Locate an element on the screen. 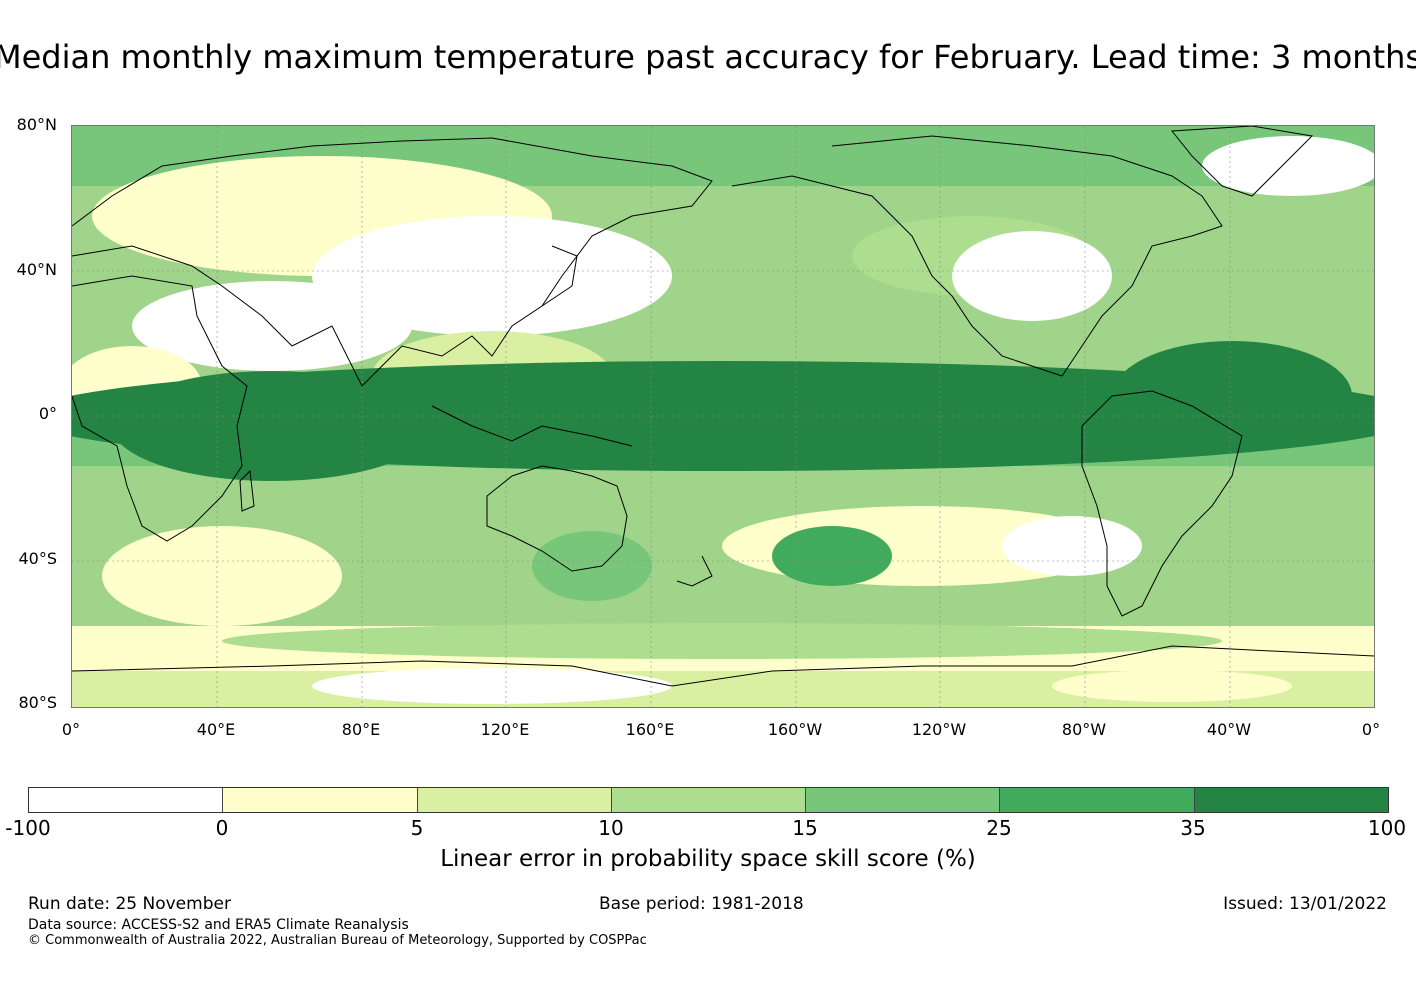  north-america-coast is located at coordinates (977, 256).